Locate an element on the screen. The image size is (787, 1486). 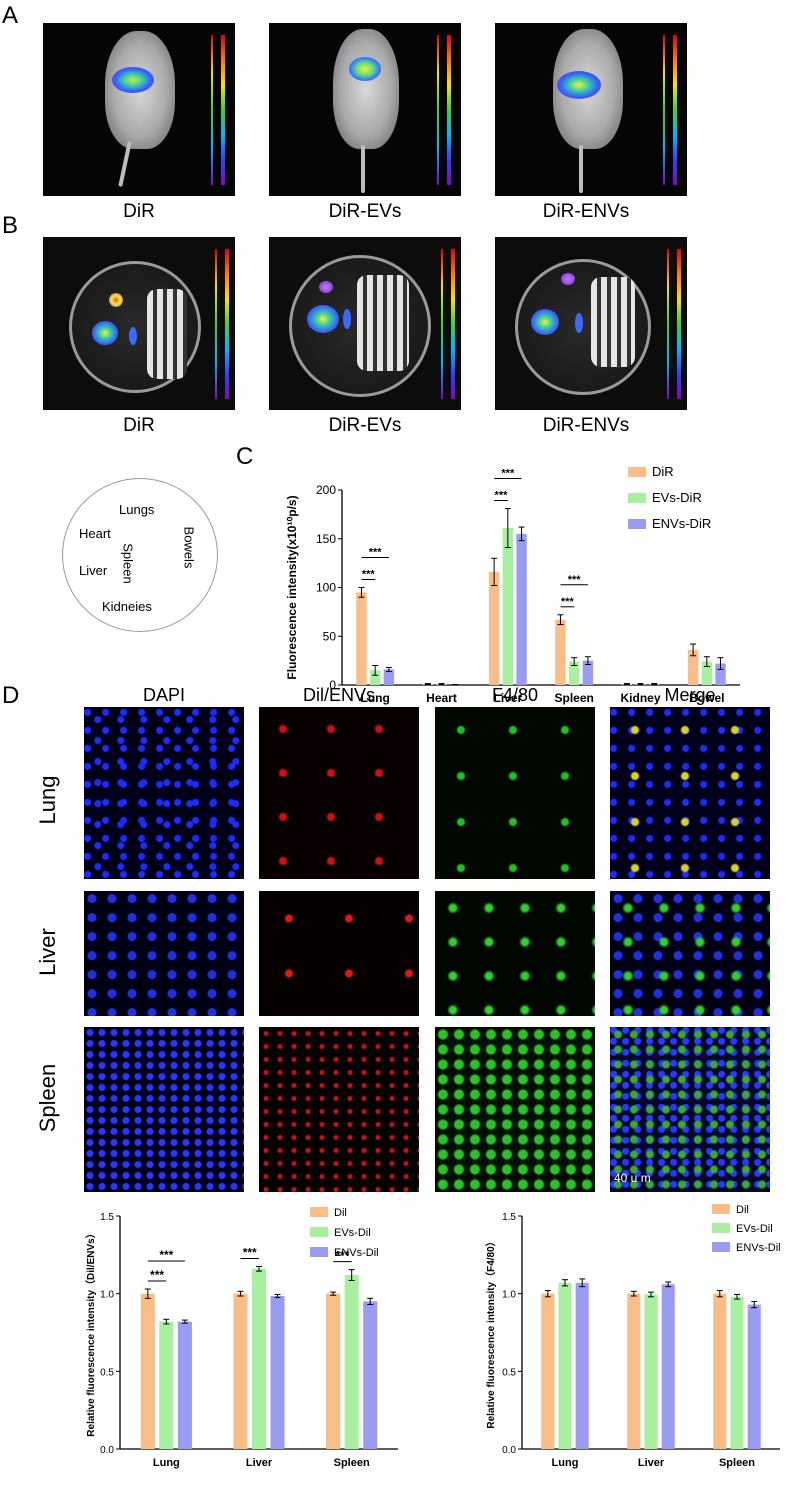
micrograph-liver-merge is located at coordinates (690, 953).